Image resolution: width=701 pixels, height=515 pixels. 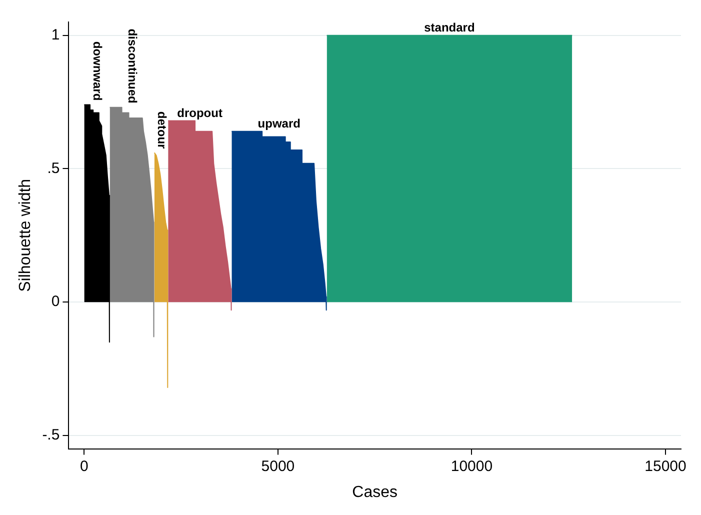 I want to click on series-label: standard, so click(x=449, y=27).